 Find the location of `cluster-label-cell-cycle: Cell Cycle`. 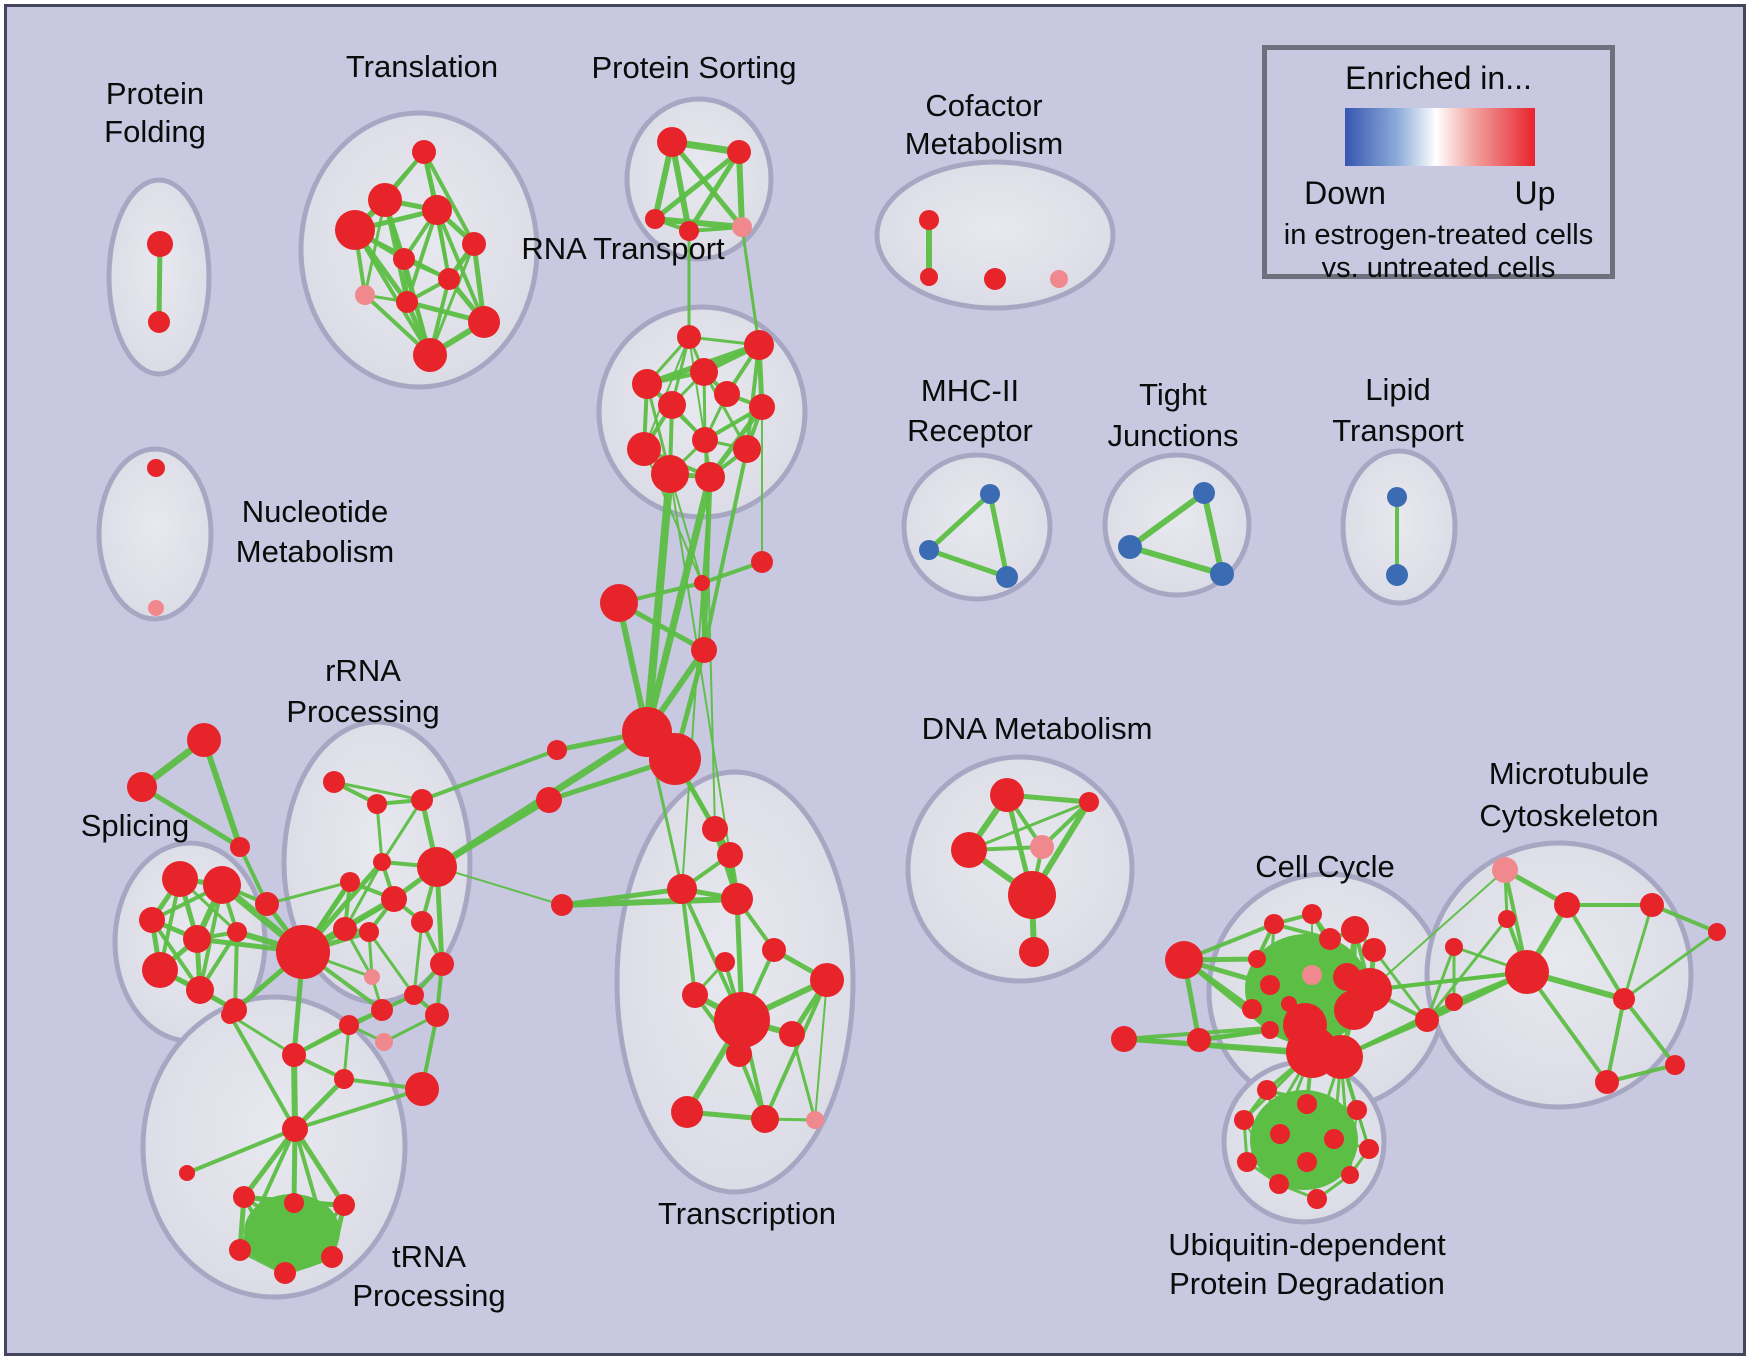

cluster-label-cell-cycle: Cell Cycle is located at coordinates (1325, 866).